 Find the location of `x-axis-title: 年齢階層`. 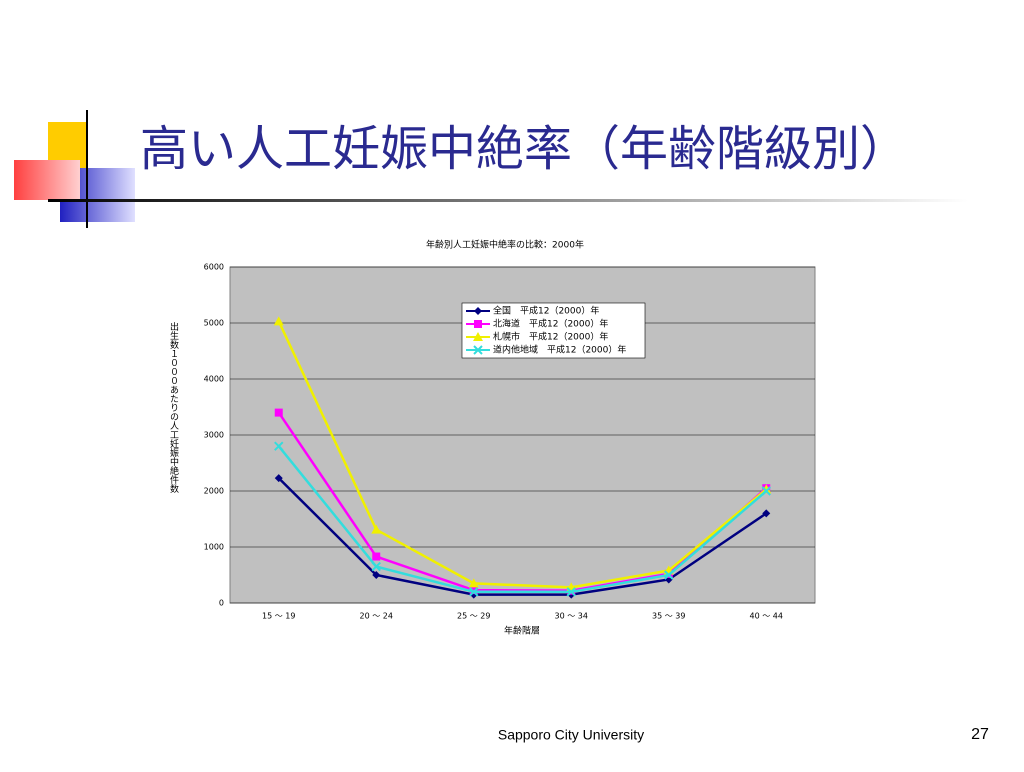

x-axis-title: 年齢階層 is located at coordinates (522, 631).